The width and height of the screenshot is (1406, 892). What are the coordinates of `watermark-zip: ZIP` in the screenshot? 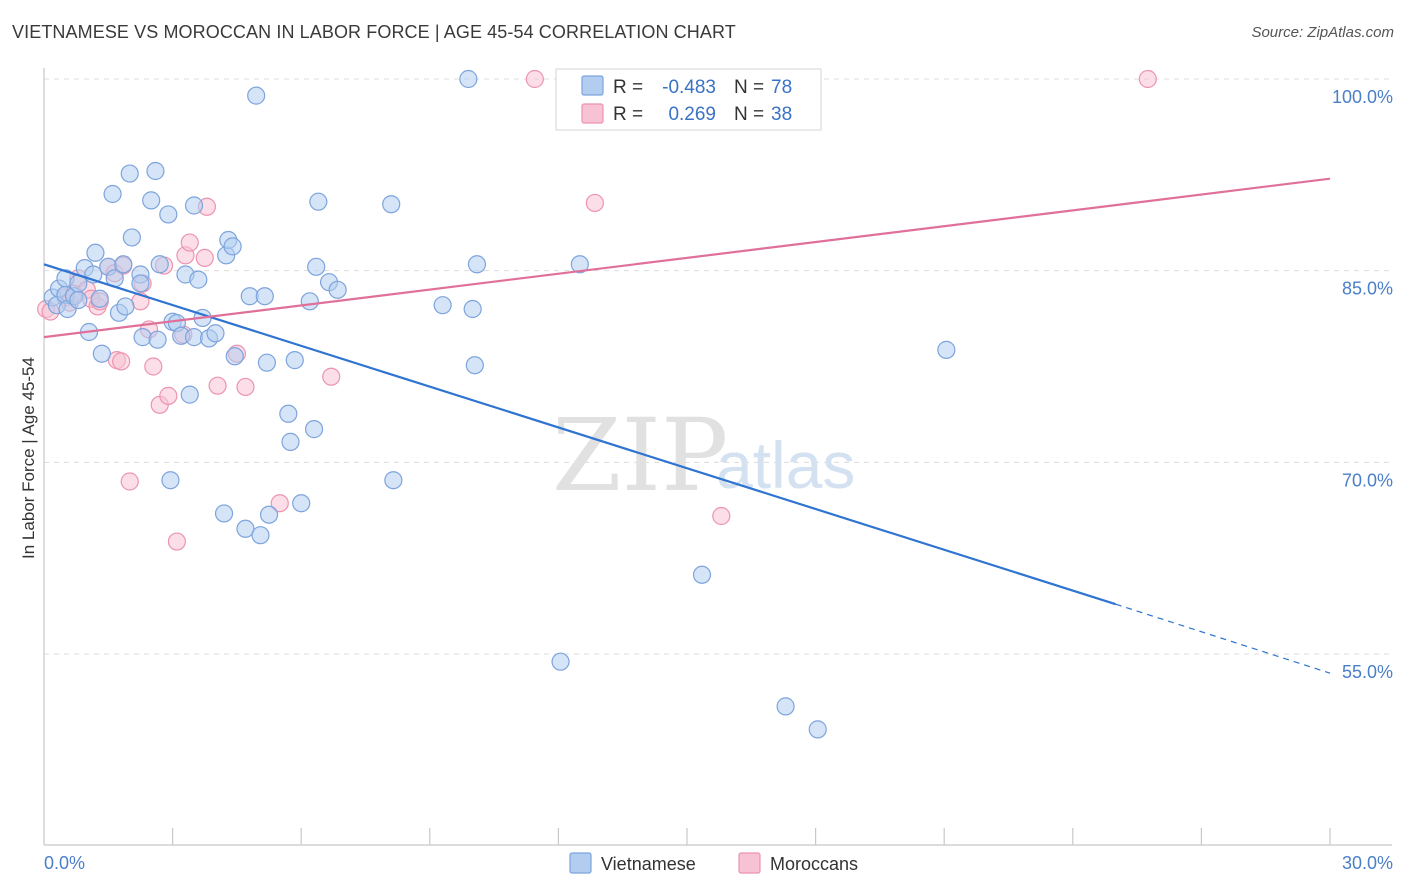 It's located at (640, 455).